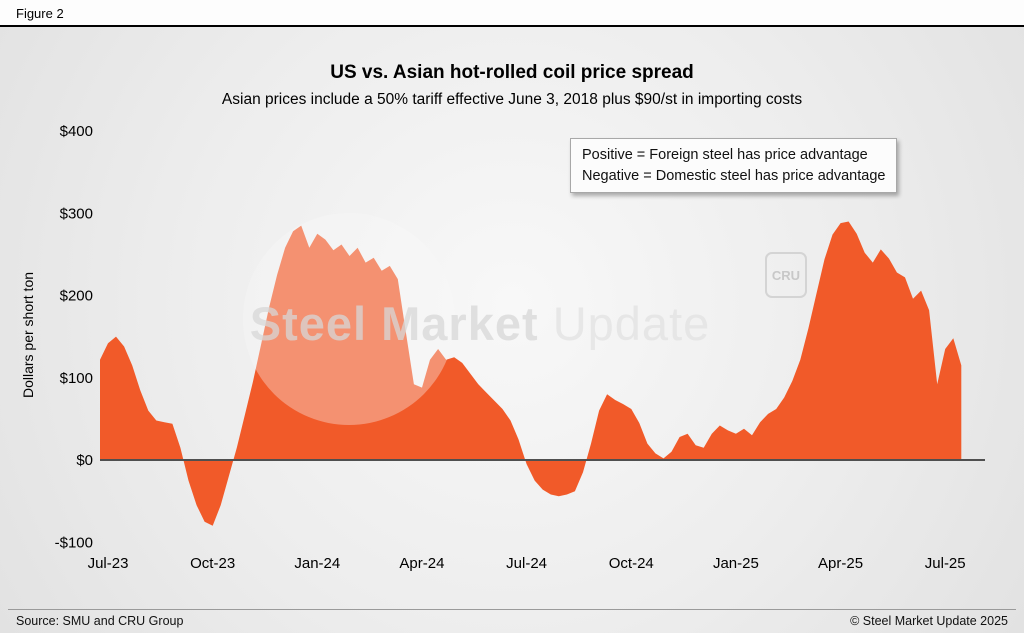 The width and height of the screenshot is (1024, 633). Describe the element at coordinates (74, 542) in the screenshot. I see `y-tick-label: -$100` at that location.